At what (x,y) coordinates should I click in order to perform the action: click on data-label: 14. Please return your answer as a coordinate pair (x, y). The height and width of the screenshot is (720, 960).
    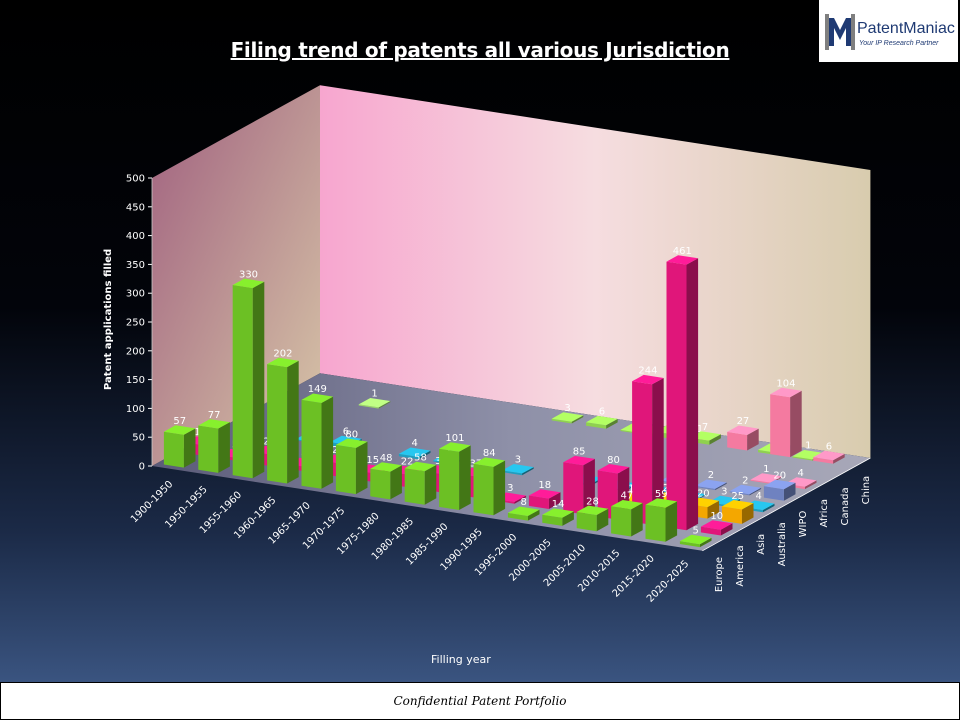
    Looking at the image, I should click on (558, 504).